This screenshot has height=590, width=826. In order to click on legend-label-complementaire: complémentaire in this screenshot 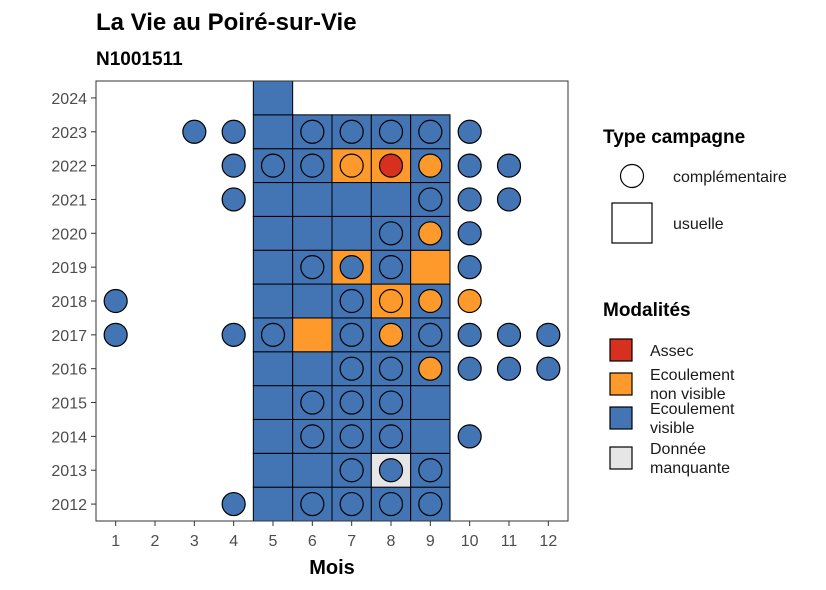, I will do `click(730, 177)`.